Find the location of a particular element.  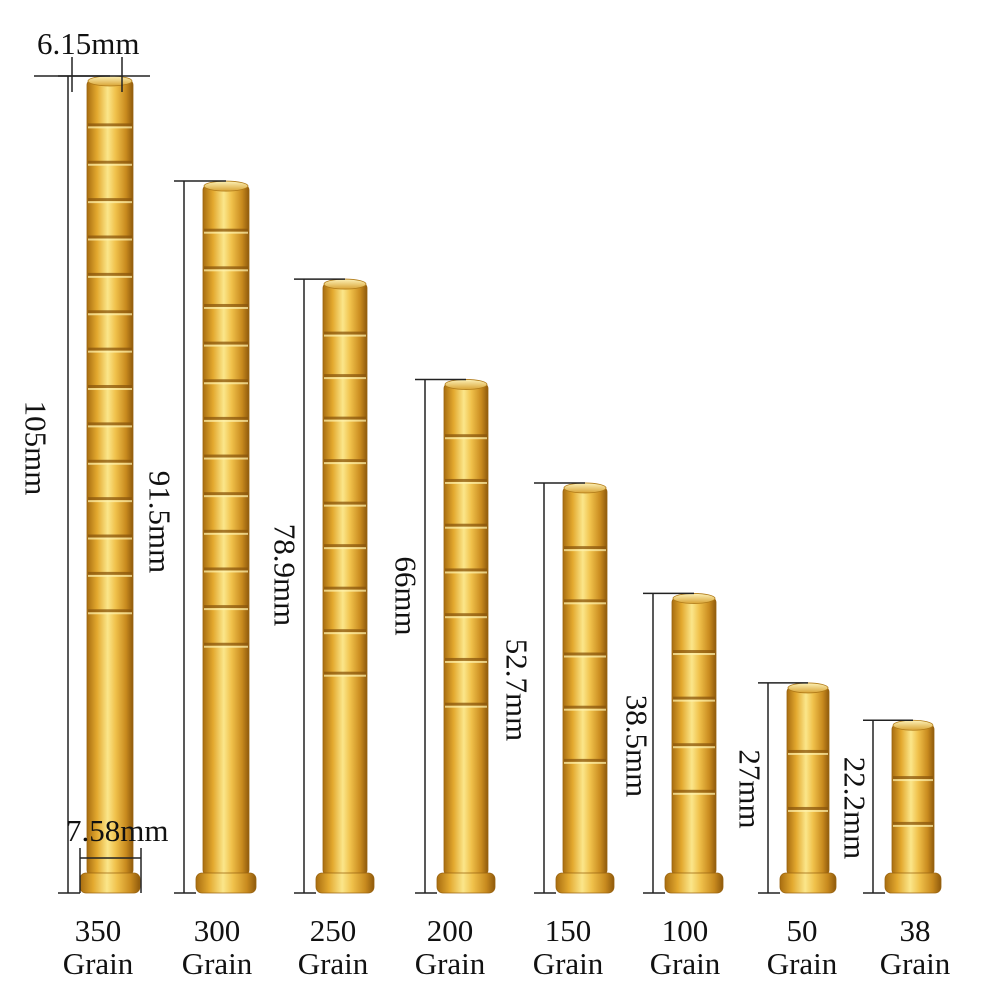

length-label-50: 27mm is located at coordinates (750, 789).